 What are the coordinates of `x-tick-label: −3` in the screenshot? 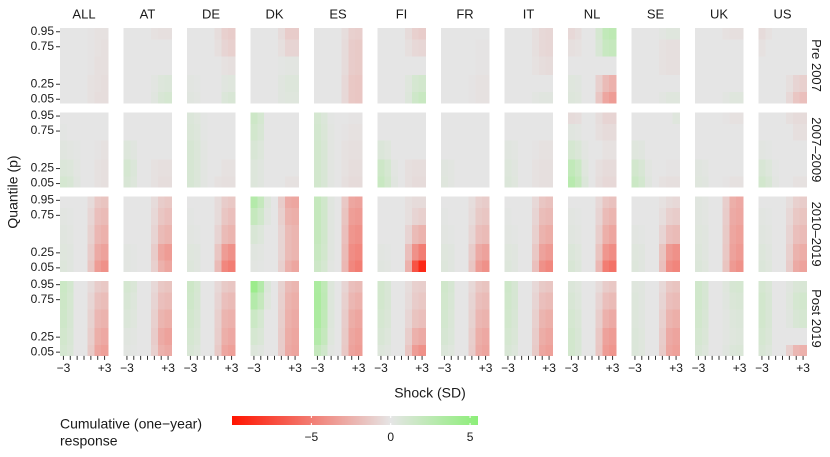 It's located at (318, 368).